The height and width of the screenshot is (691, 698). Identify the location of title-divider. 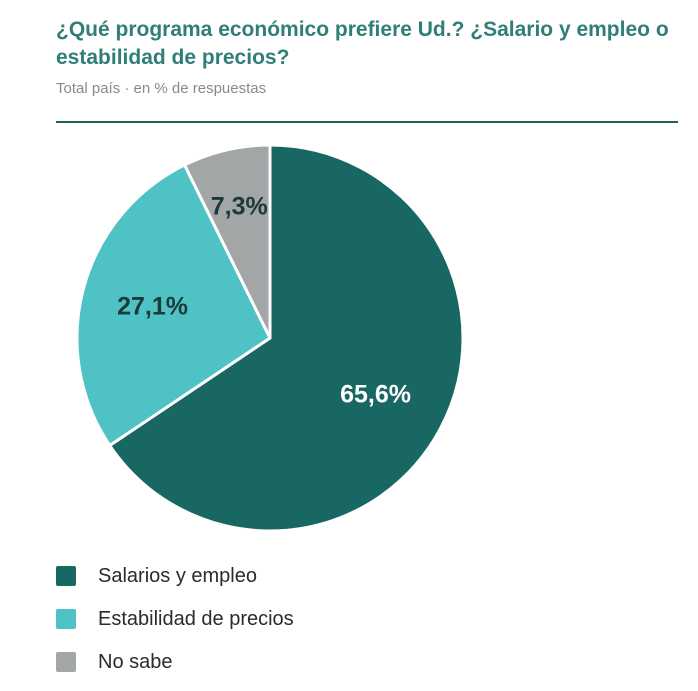
(367, 122).